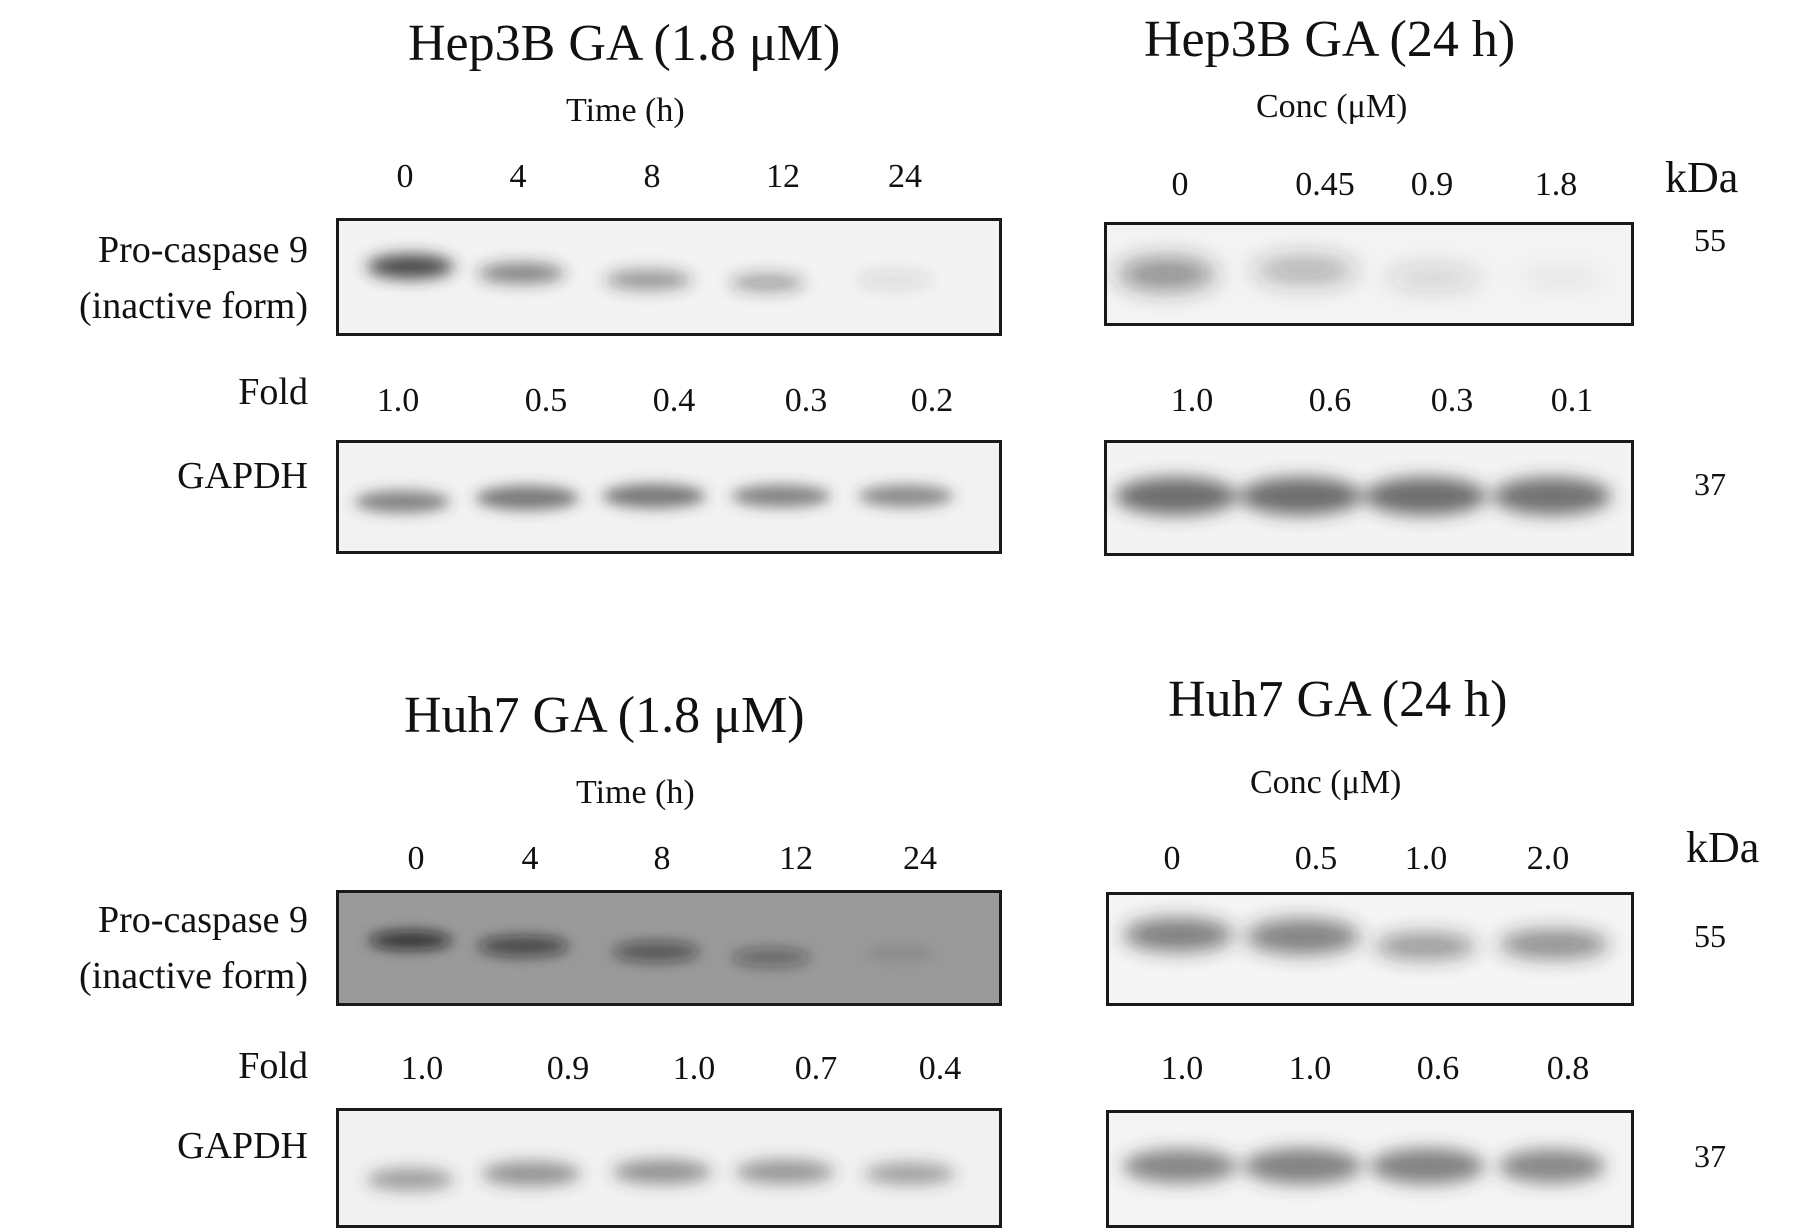  I want to click on lane-label: 0.45, so click(1325, 184).